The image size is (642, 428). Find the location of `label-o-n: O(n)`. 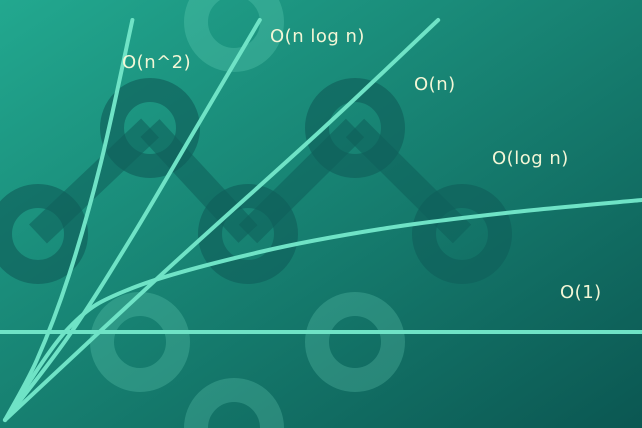

label-o-n: O(n) is located at coordinates (435, 84).